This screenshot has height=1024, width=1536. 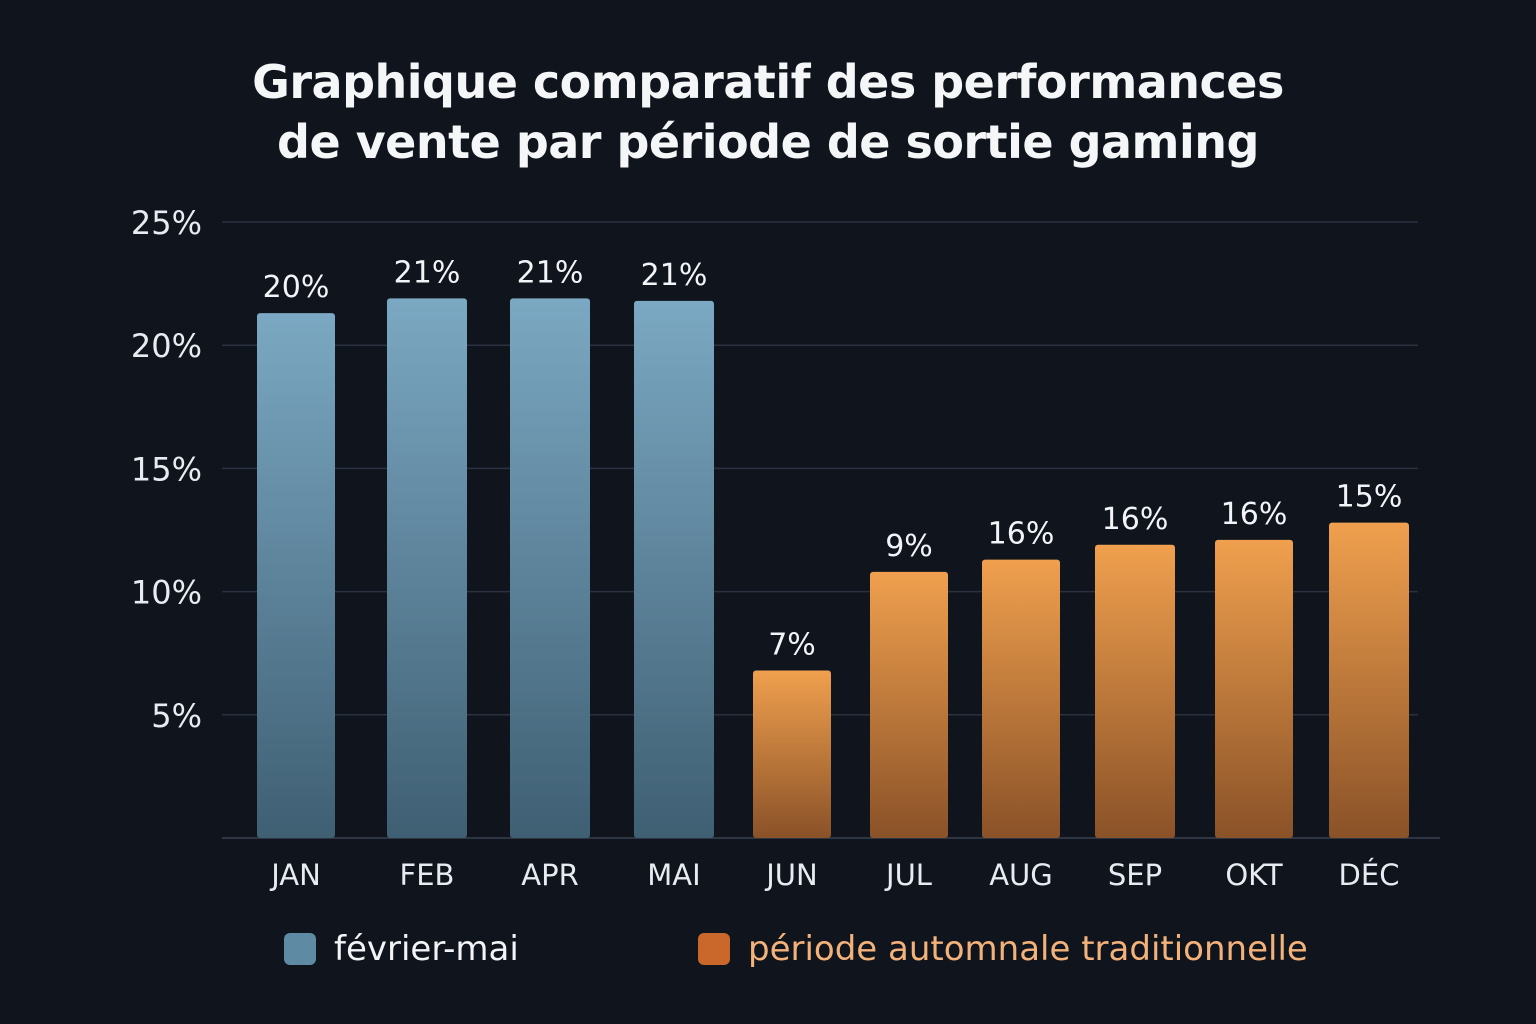 What do you see at coordinates (909, 704) in the screenshot?
I see `bar-jul` at bounding box center [909, 704].